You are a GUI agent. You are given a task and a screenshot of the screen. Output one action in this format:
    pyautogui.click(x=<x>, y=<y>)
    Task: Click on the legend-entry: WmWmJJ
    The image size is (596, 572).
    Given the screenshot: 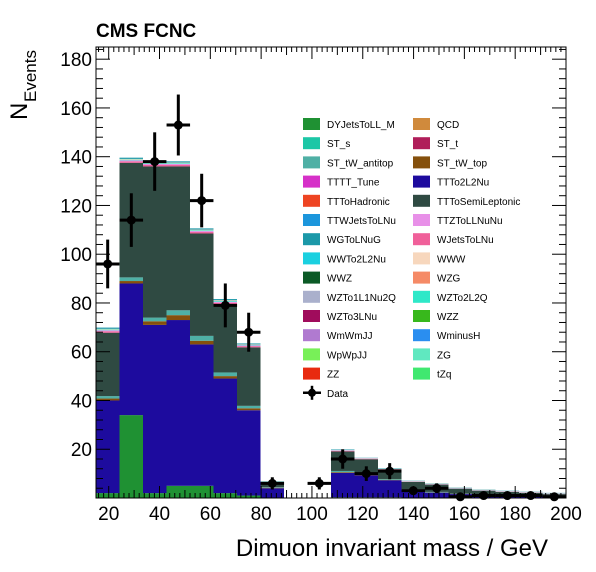 What is the action you would take?
    pyautogui.click(x=338, y=335)
    